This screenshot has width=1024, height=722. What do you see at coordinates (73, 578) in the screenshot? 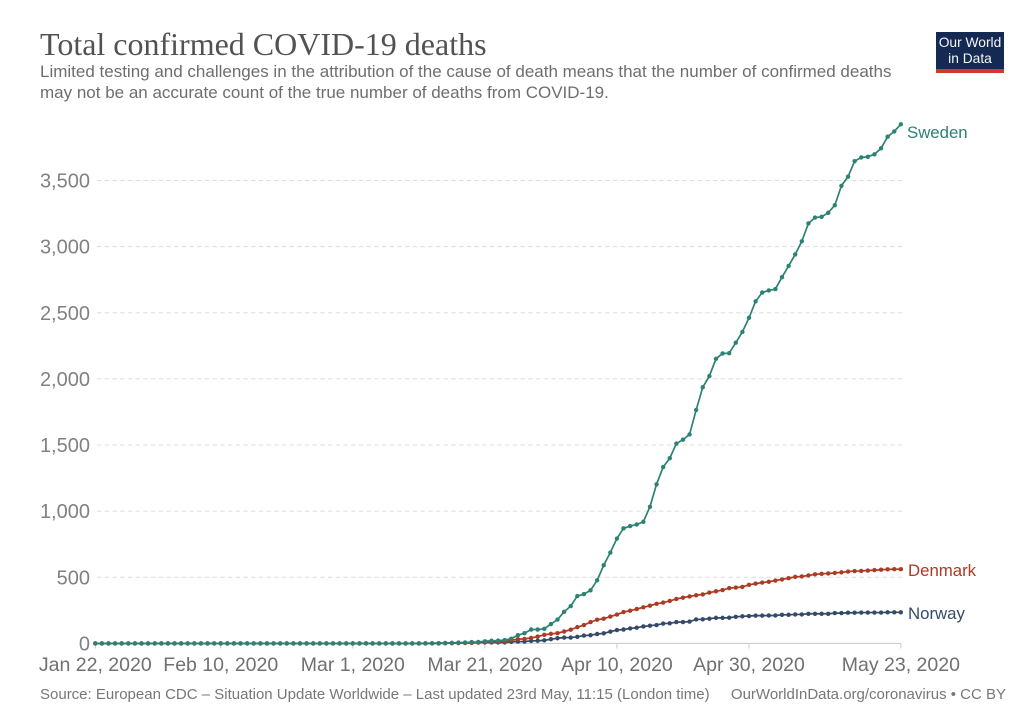
I see `svg-text: 500` at bounding box center [73, 578].